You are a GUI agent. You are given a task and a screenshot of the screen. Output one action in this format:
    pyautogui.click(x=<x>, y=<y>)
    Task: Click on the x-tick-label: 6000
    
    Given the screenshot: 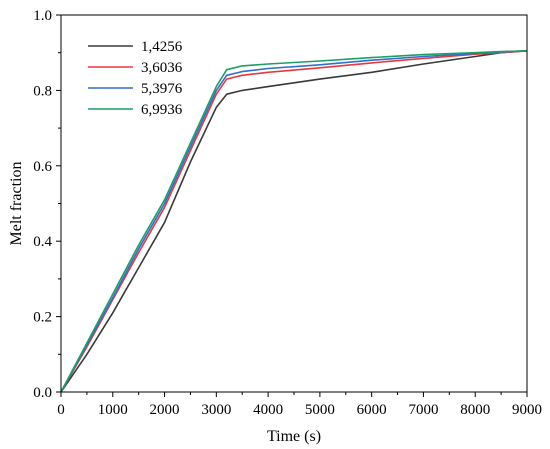 What is the action you would take?
    pyautogui.click(x=372, y=410)
    